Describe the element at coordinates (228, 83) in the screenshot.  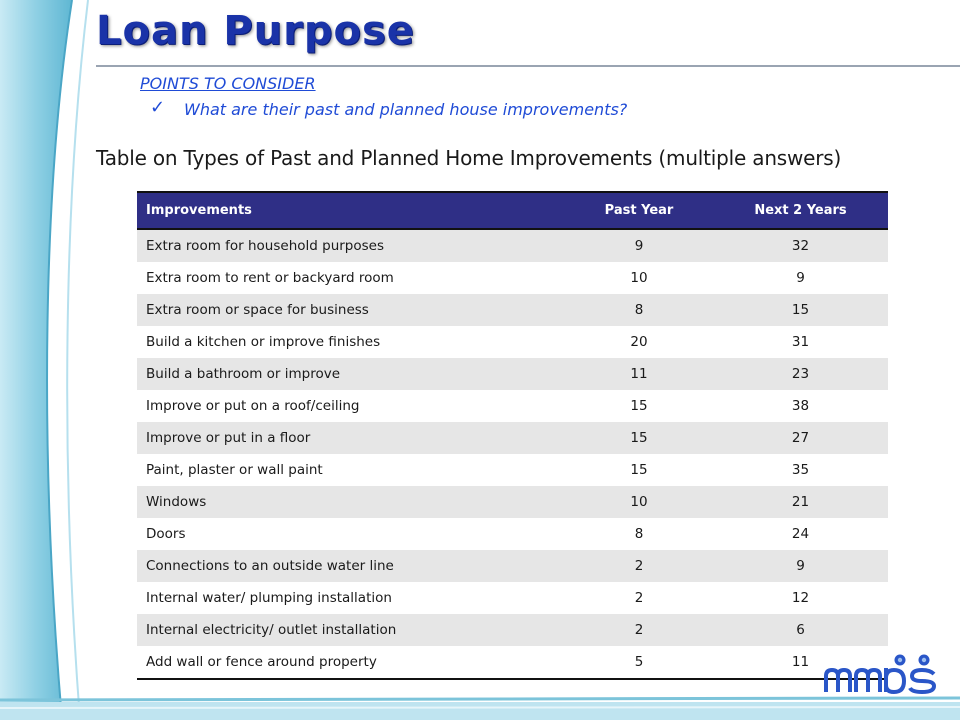
I see `points-heading: POINTS TO CONSIDER` at that location.